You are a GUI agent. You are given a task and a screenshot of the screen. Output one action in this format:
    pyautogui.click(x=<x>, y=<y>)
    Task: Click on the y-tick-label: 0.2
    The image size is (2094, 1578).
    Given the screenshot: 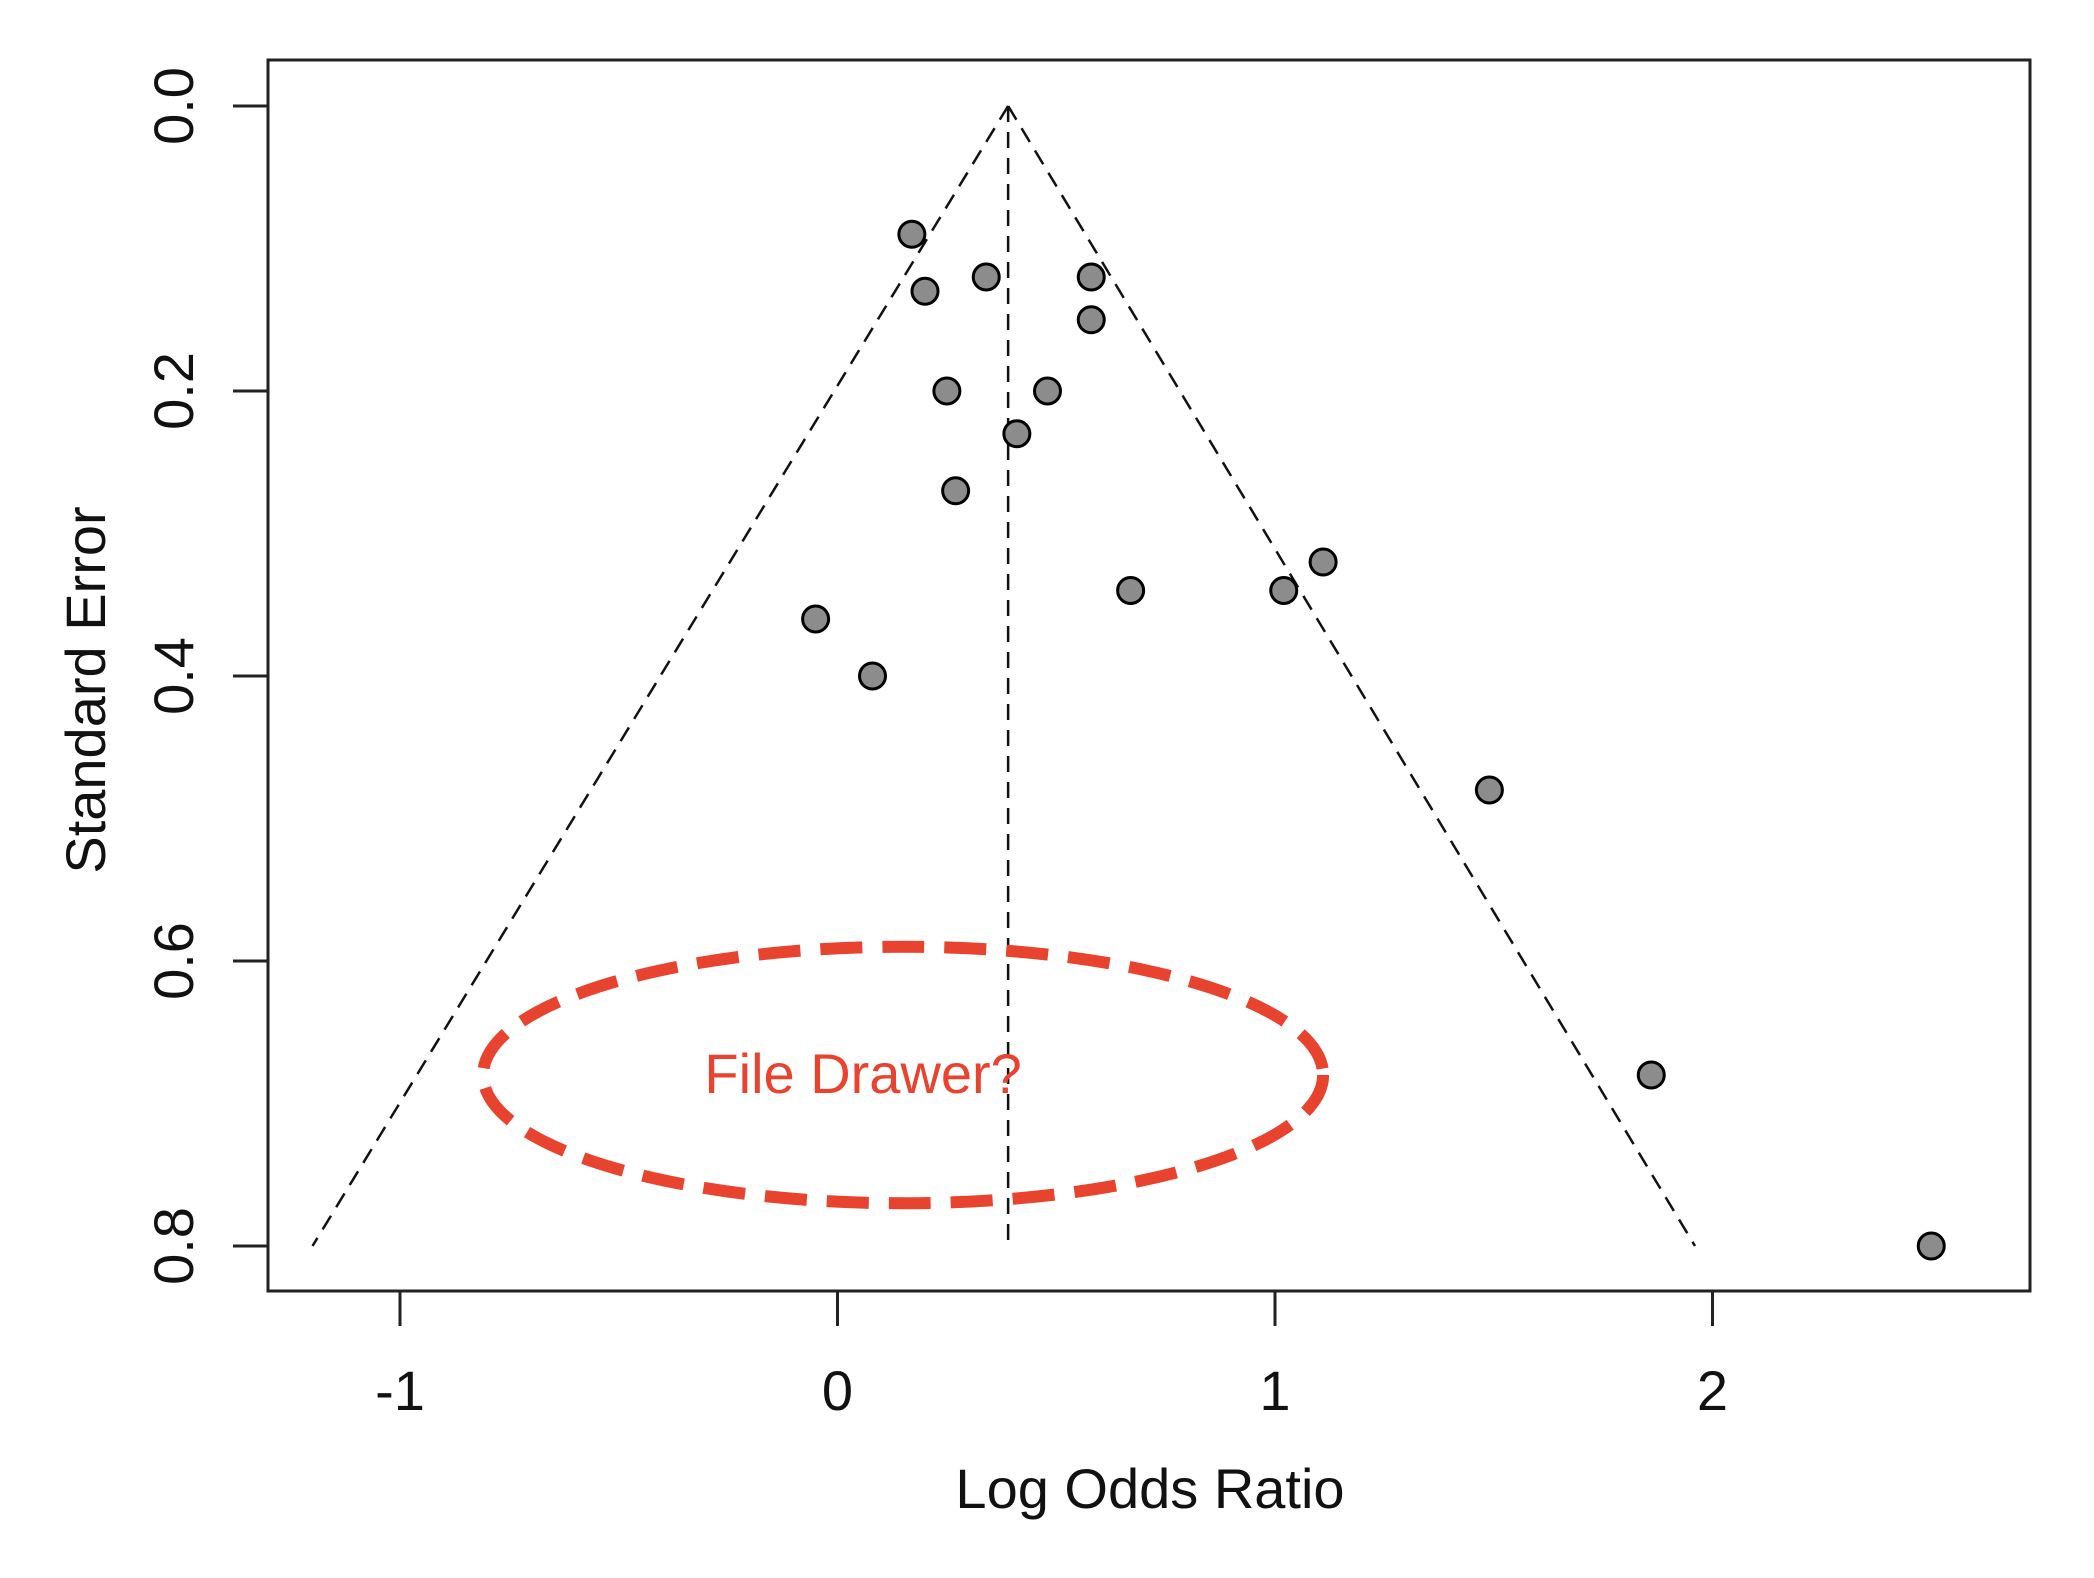 What is the action you would take?
    pyautogui.click(x=173, y=391)
    